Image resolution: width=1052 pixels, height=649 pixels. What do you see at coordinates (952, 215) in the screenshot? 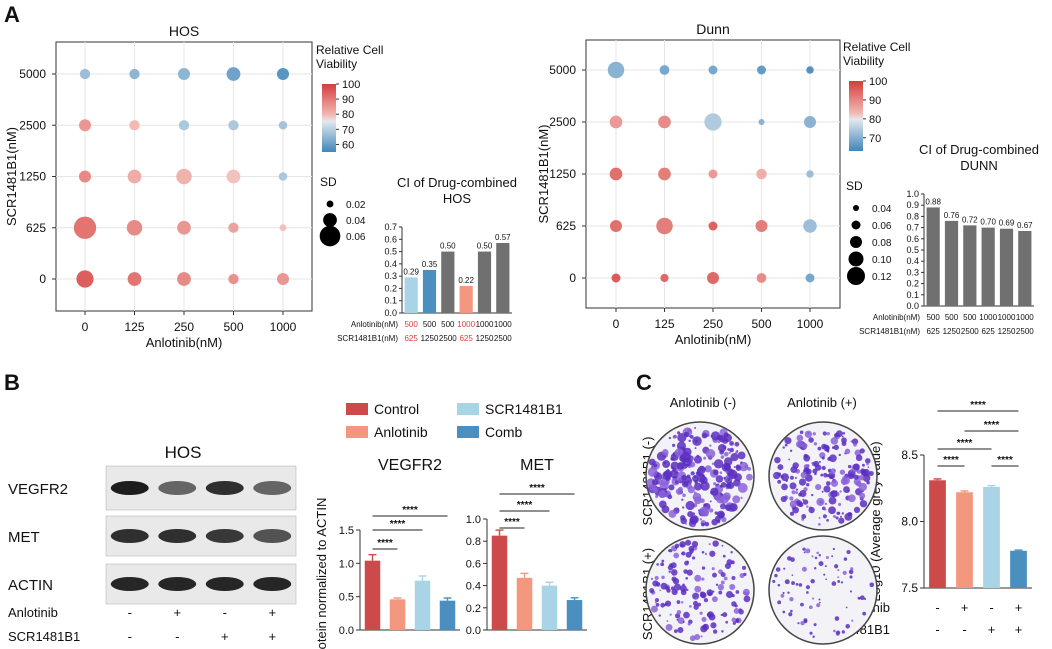
I see `ci-value-label: 0.76` at bounding box center [952, 215].